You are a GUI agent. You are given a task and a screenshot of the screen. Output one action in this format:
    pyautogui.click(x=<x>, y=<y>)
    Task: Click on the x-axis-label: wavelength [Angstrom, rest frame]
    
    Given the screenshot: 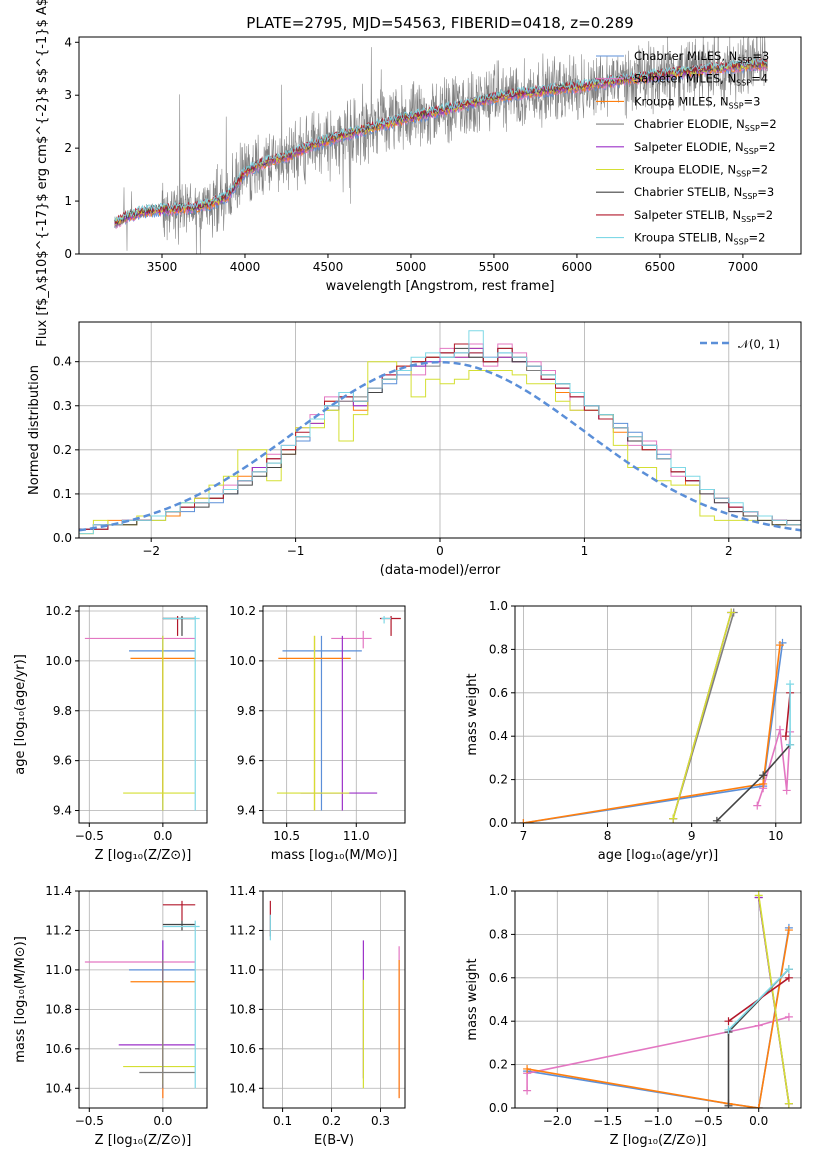 What is the action you would take?
    pyautogui.click(x=440, y=286)
    